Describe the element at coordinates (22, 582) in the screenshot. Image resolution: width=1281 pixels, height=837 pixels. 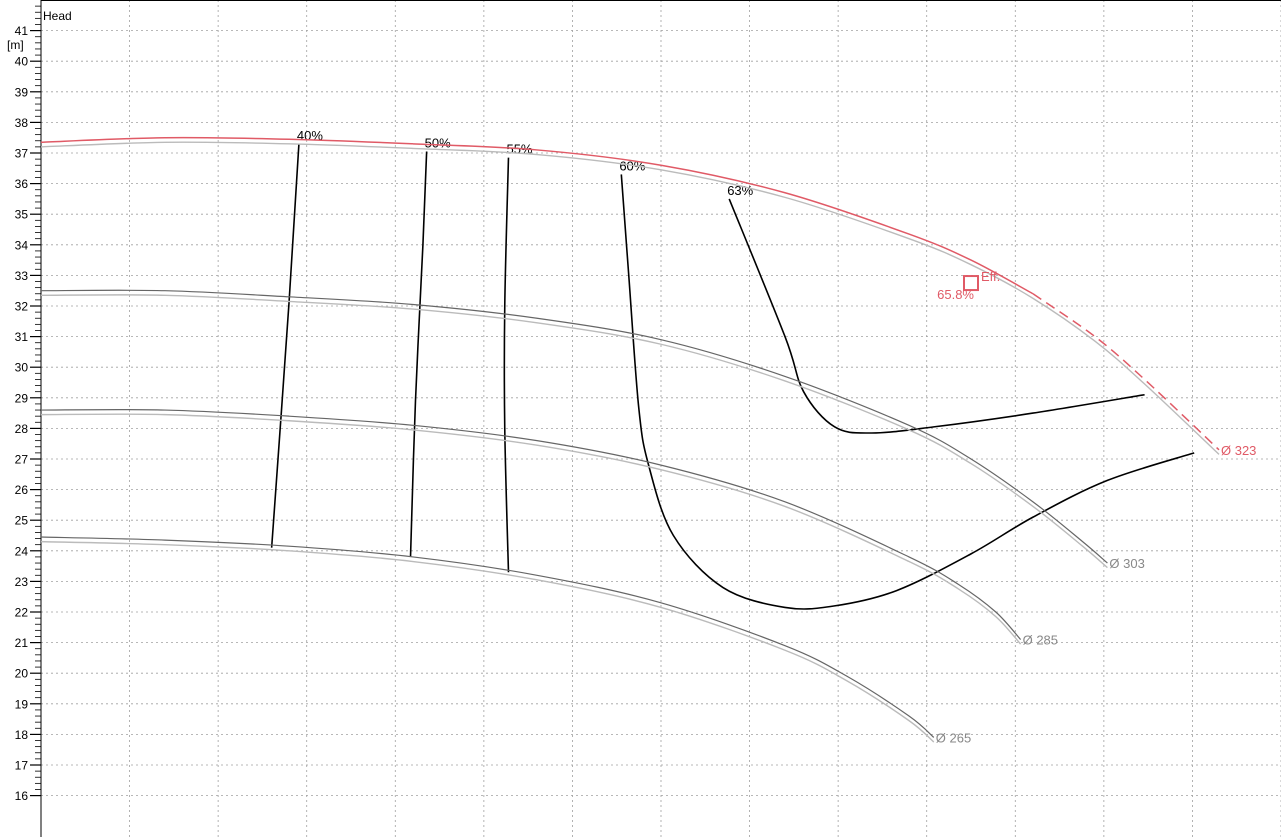
I see `y-tick-label: 23` at that location.